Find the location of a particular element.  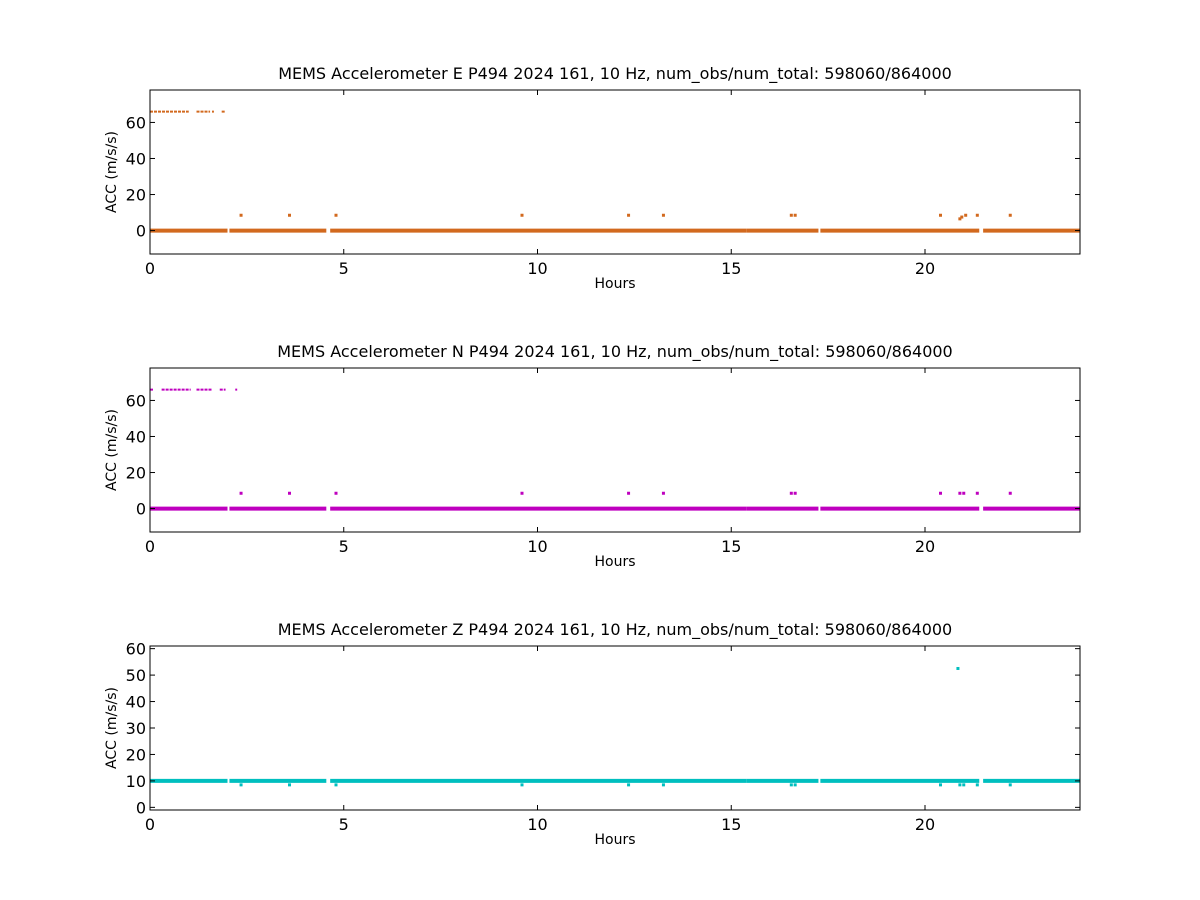

panel-n-marks is located at coordinates (615, 449).